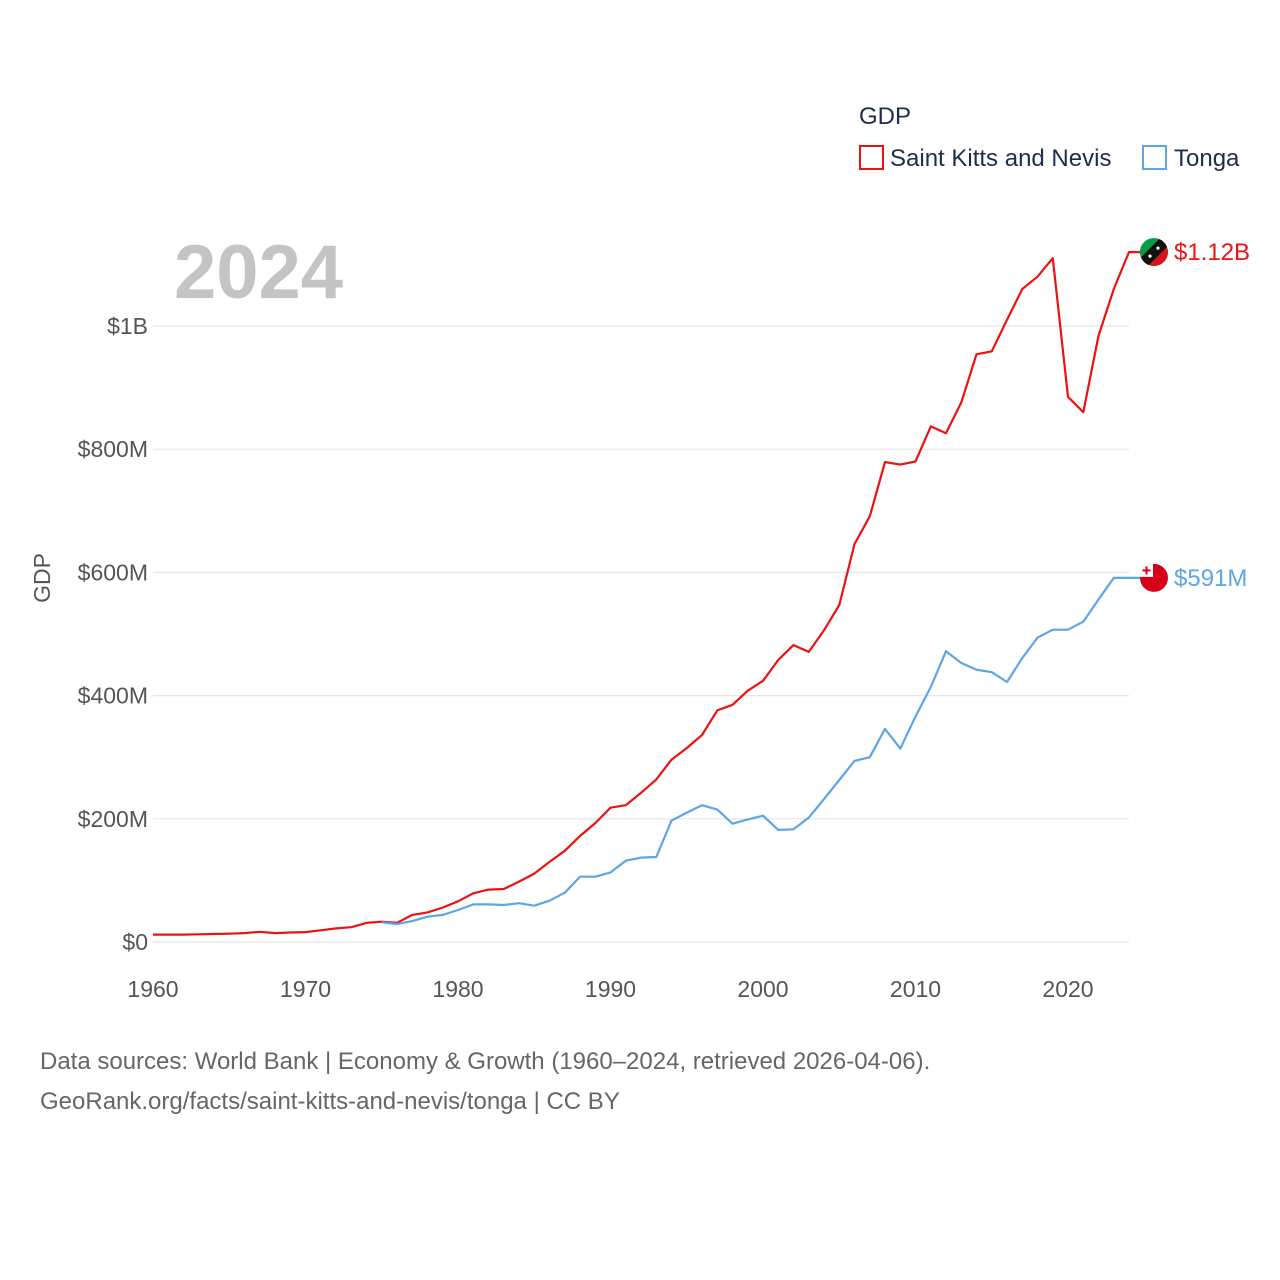 This screenshot has height=1280, width=1280. I want to click on legend-label-saint-kitts-and-nevis: Saint Kitts and Nevis, so click(1000, 158).